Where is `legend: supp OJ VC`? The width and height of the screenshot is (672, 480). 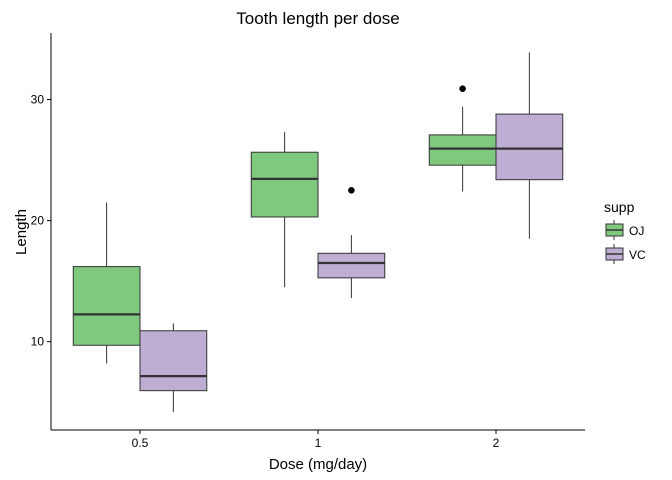 legend: supp OJ VC is located at coordinates (625, 231).